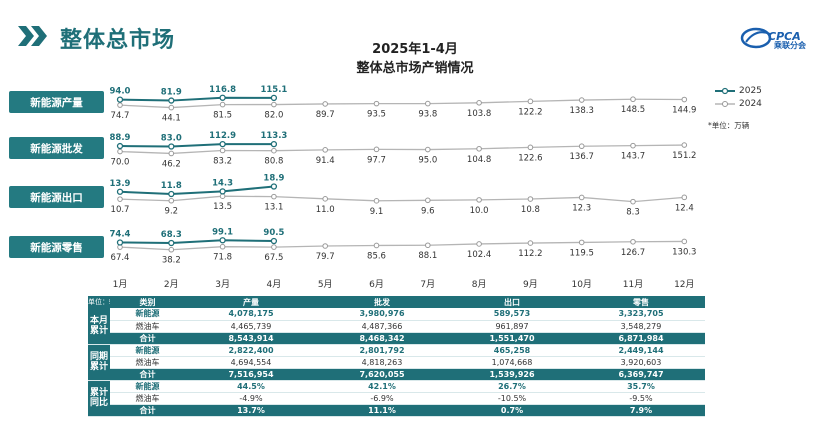  What do you see at coordinates (790, 45) in the screenshot?
I see `logo-subtext: 乘联分会` at bounding box center [790, 45].